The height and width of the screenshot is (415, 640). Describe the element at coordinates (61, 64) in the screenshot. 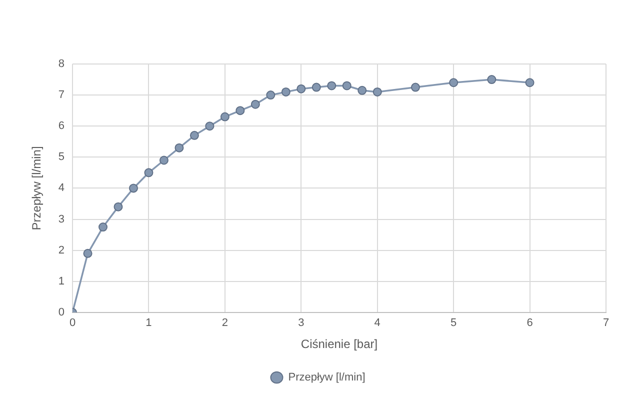

I see `y-tick-label: 8` at that location.